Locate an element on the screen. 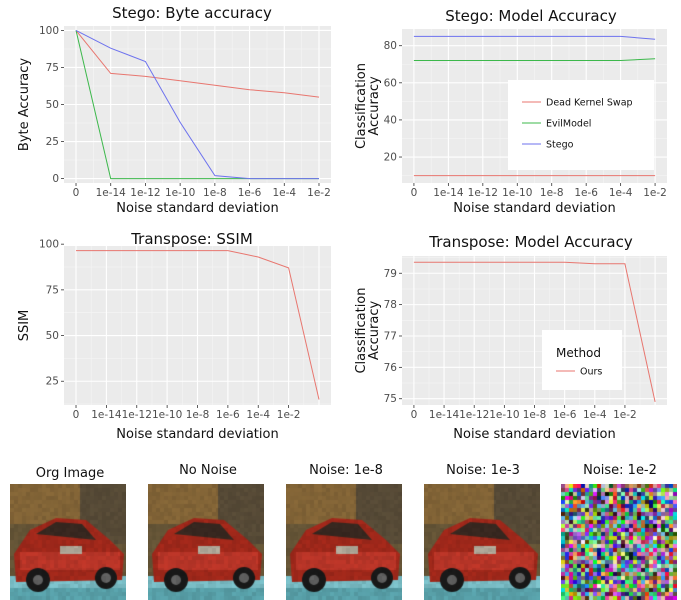  legend: Dead Kernel Swap EvilModel Stego is located at coordinates (581, 125).